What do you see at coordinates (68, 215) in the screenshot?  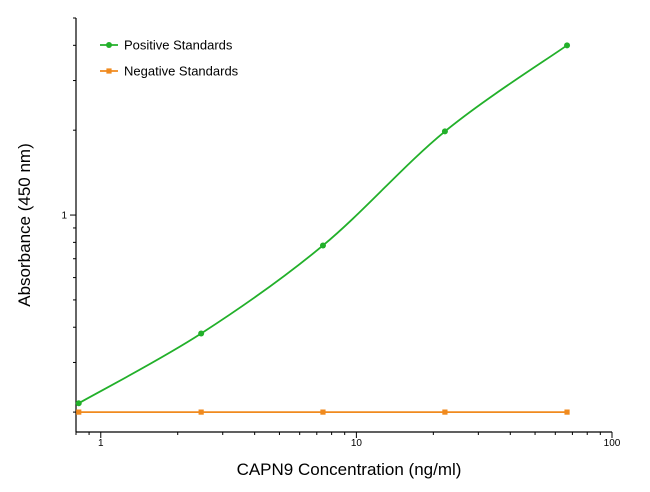 I see `y-ticks: 1` at bounding box center [68, 215].